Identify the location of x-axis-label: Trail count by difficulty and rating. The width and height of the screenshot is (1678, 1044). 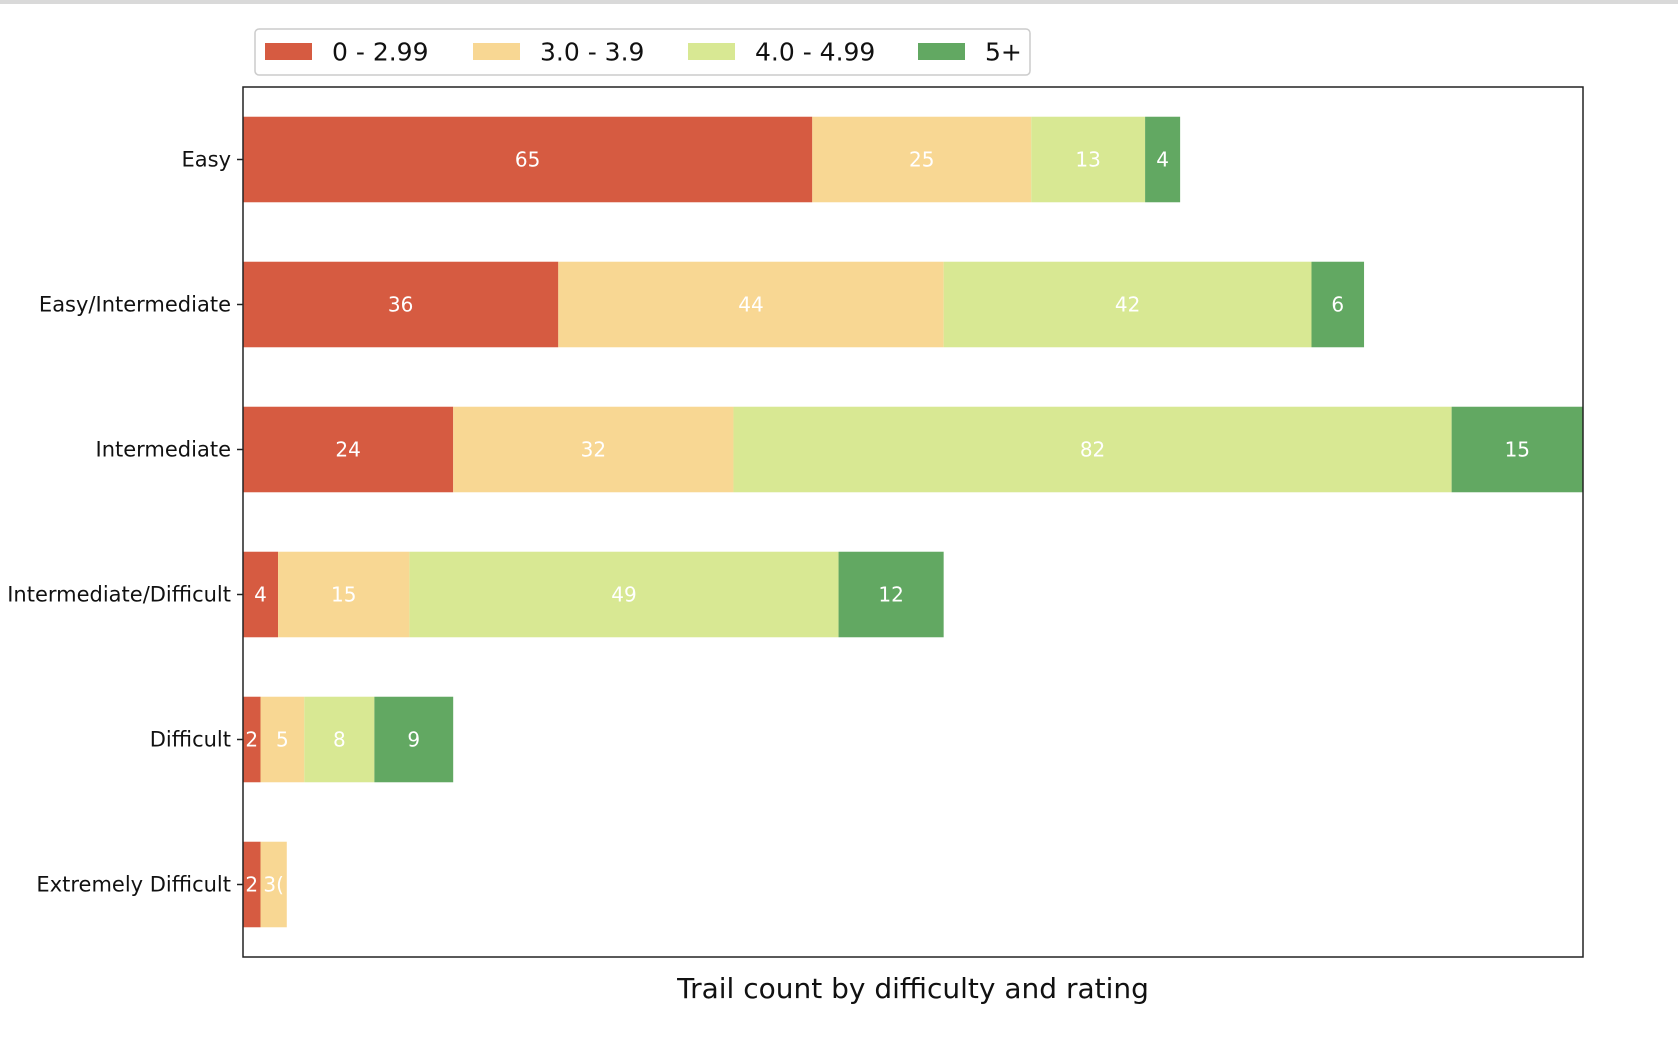
(912, 988).